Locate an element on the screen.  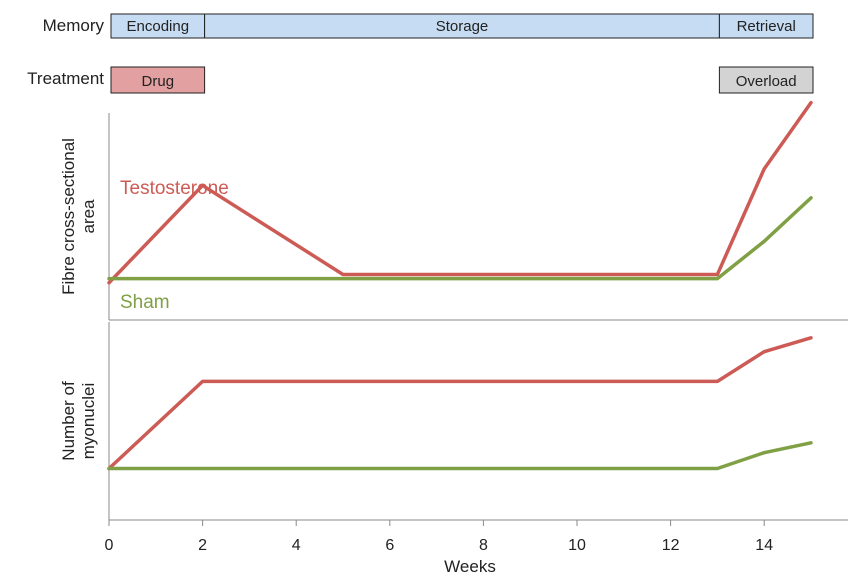
x-tick-label: 10 is located at coordinates (577, 545).